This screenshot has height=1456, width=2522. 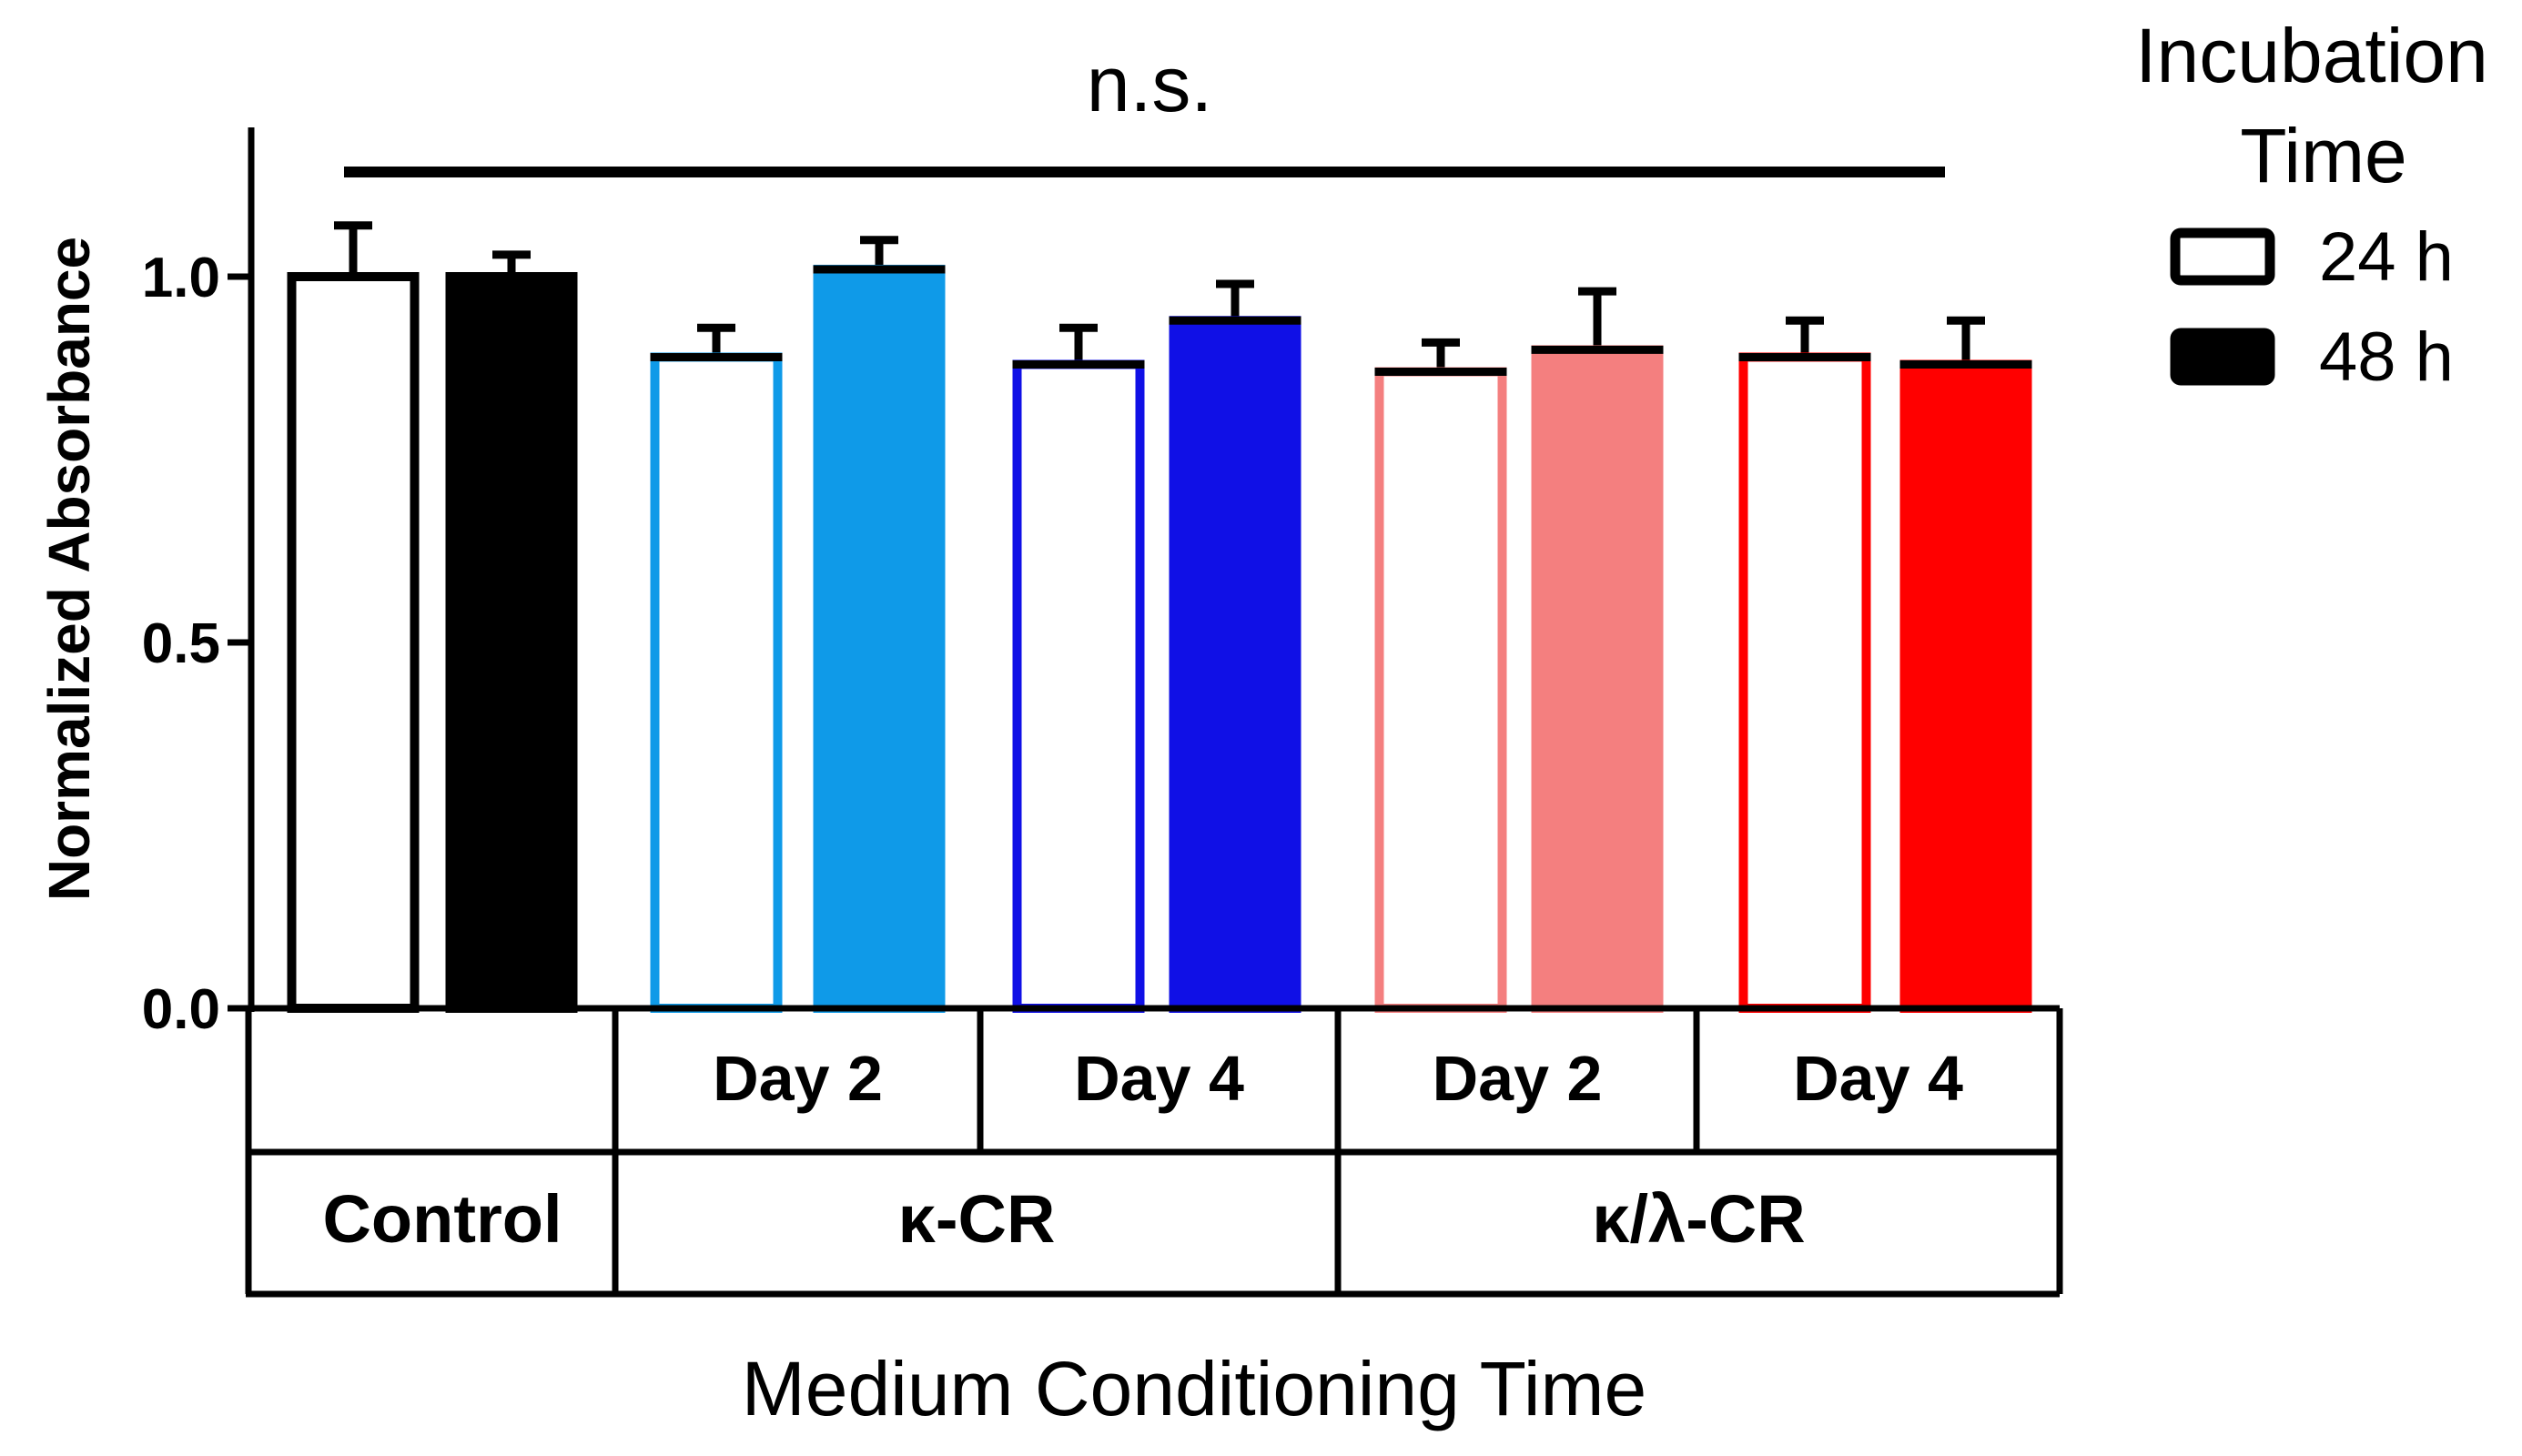 What do you see at coordinates (977, 1219) in the screenshot?
I see `group-label: κ-CR` at bounding box center [977, 1219].